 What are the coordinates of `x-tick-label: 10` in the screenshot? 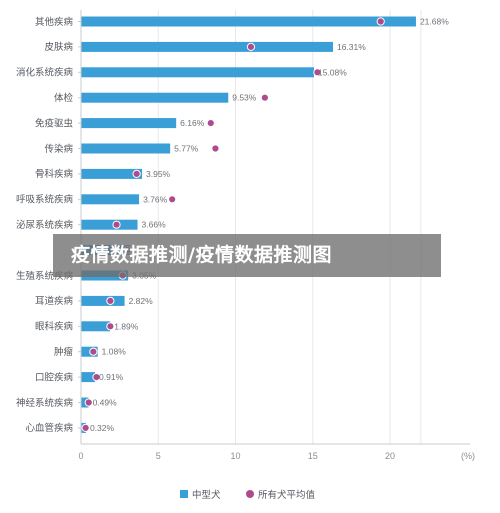 It's located at (235, 456).